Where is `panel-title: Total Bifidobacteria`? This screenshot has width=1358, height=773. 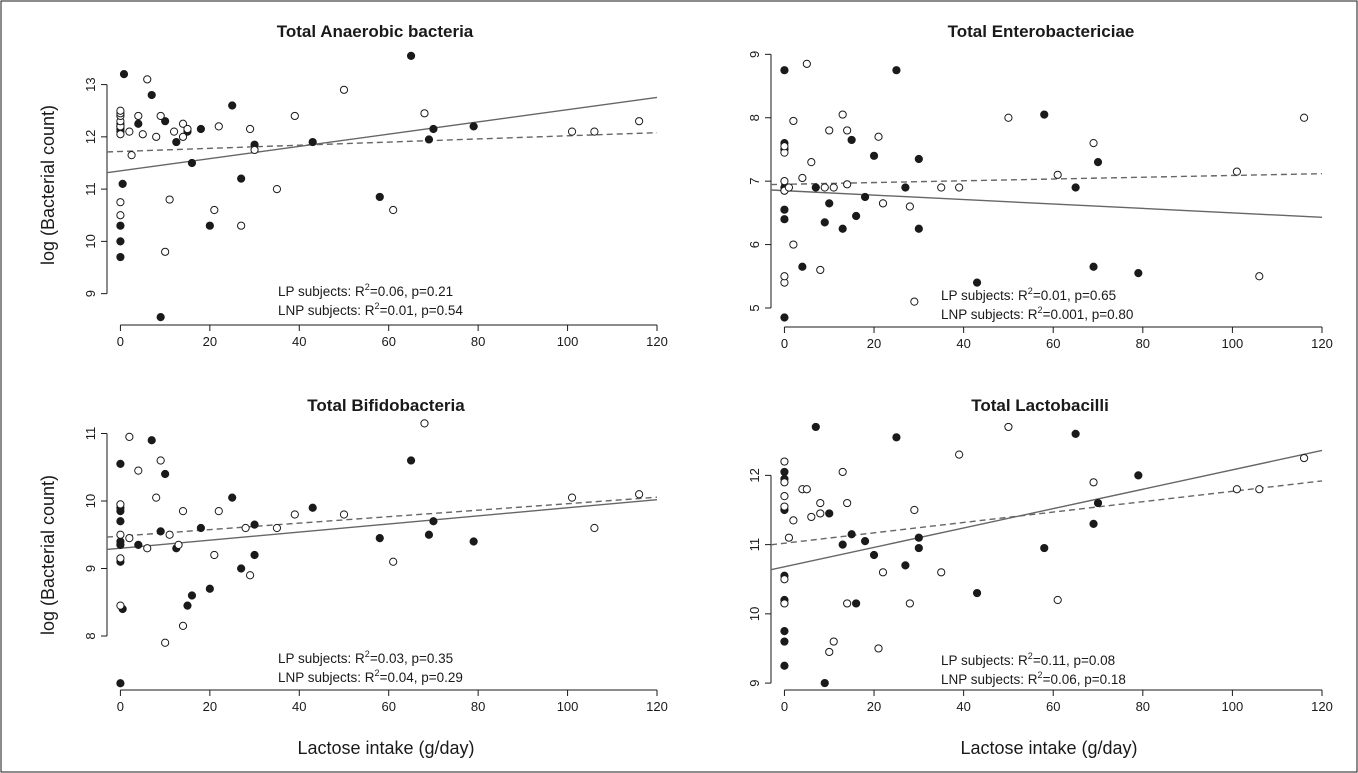 panel-title: Total Bifidobacteria is located at coordinates (386, 405).